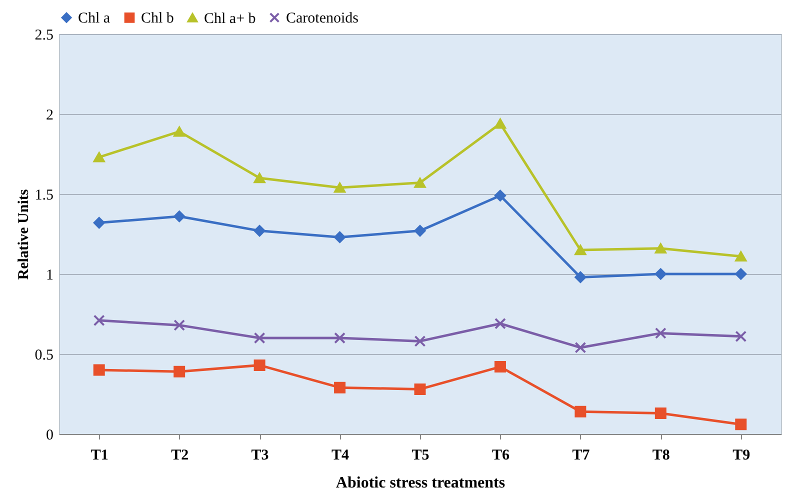 The image size is (801, 500). I want to click on legend-label: Chl a+ b, so click(230, 18).